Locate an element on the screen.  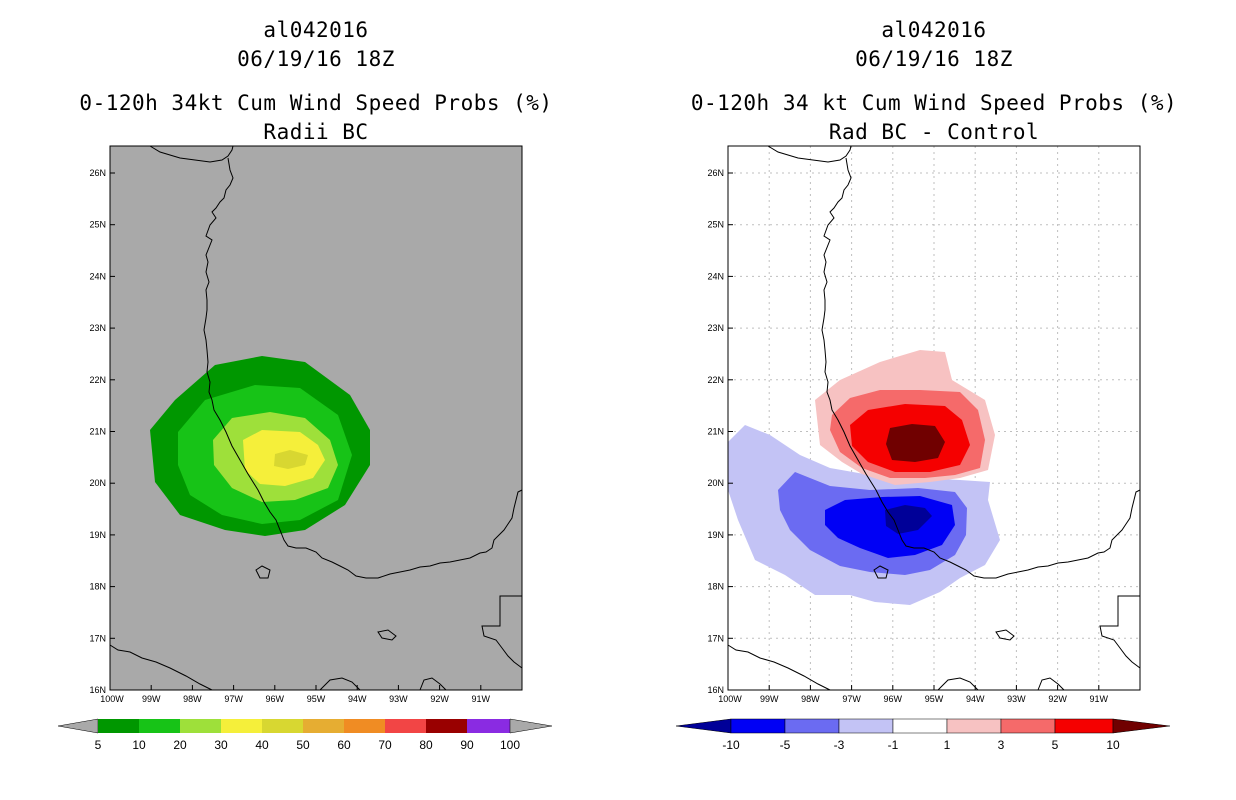
right-lat-label: 23N is located at coordinates (715, 328).